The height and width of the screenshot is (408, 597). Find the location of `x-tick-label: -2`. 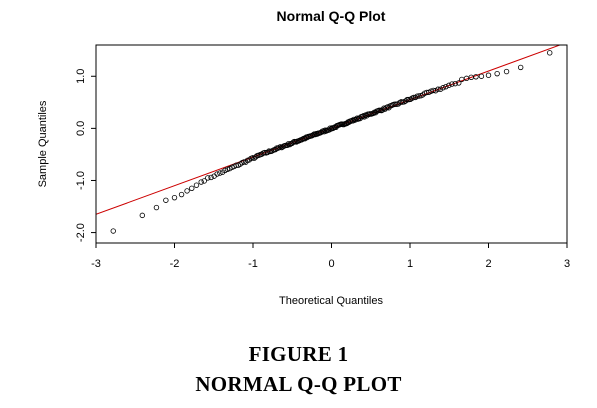

x-tick-label: -2 is located at coordinates (175, 264).